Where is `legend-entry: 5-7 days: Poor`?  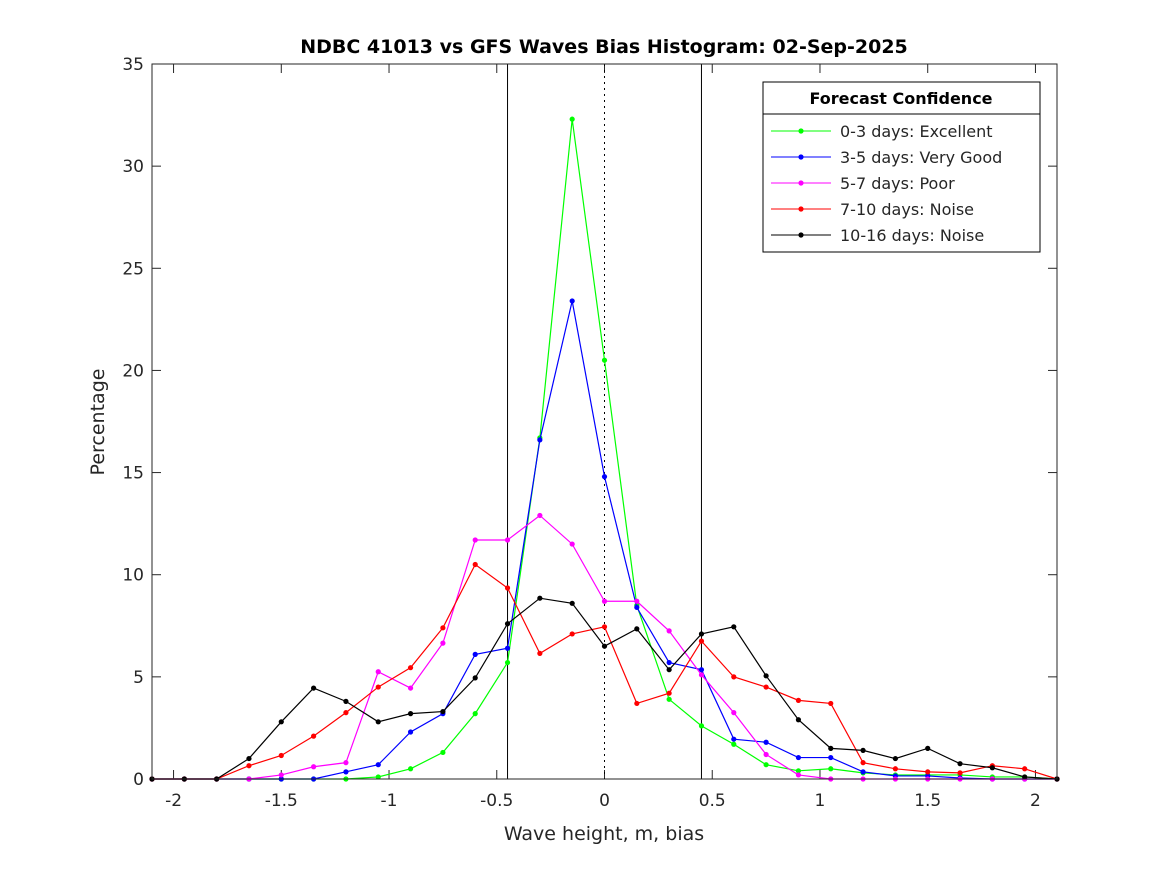 legend-entry: 5-7 days: Poor is located at coordinates (897, 183).